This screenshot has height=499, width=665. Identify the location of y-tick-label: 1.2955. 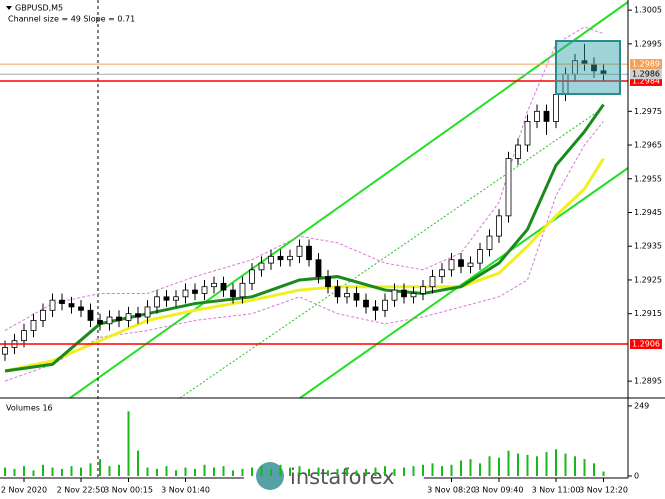
(648, 178).